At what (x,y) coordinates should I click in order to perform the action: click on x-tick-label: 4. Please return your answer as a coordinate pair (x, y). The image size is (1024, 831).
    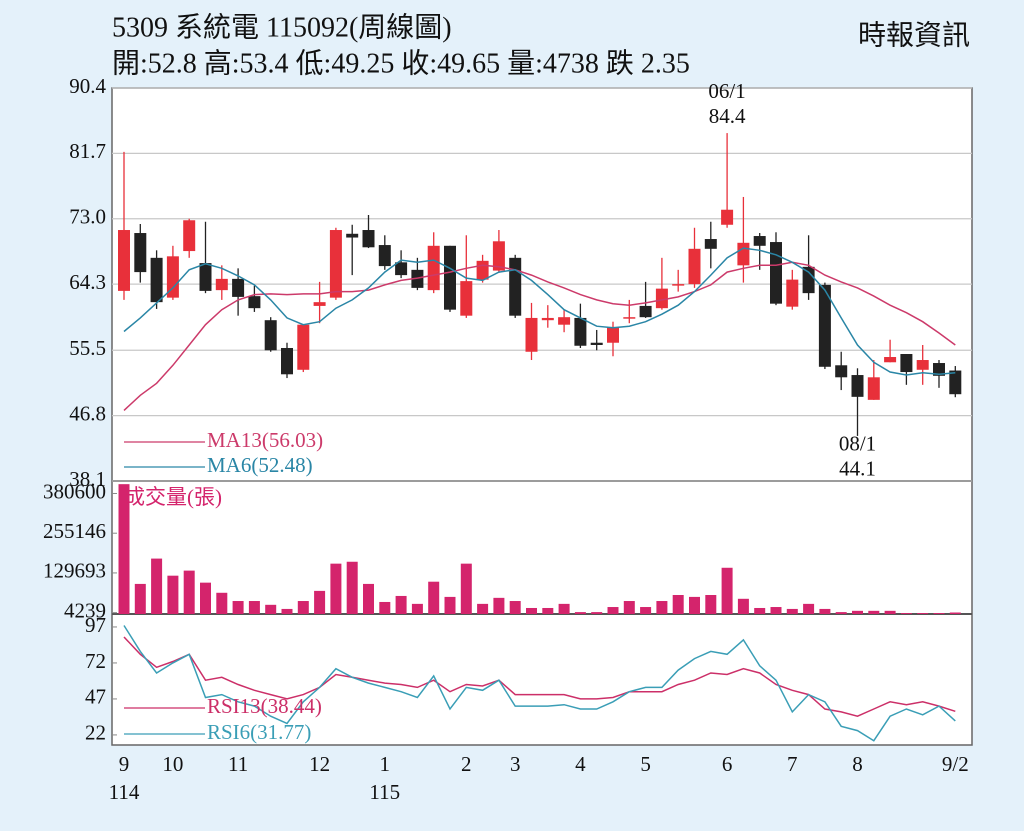
    Looking at the image, I should click on (580, 764).